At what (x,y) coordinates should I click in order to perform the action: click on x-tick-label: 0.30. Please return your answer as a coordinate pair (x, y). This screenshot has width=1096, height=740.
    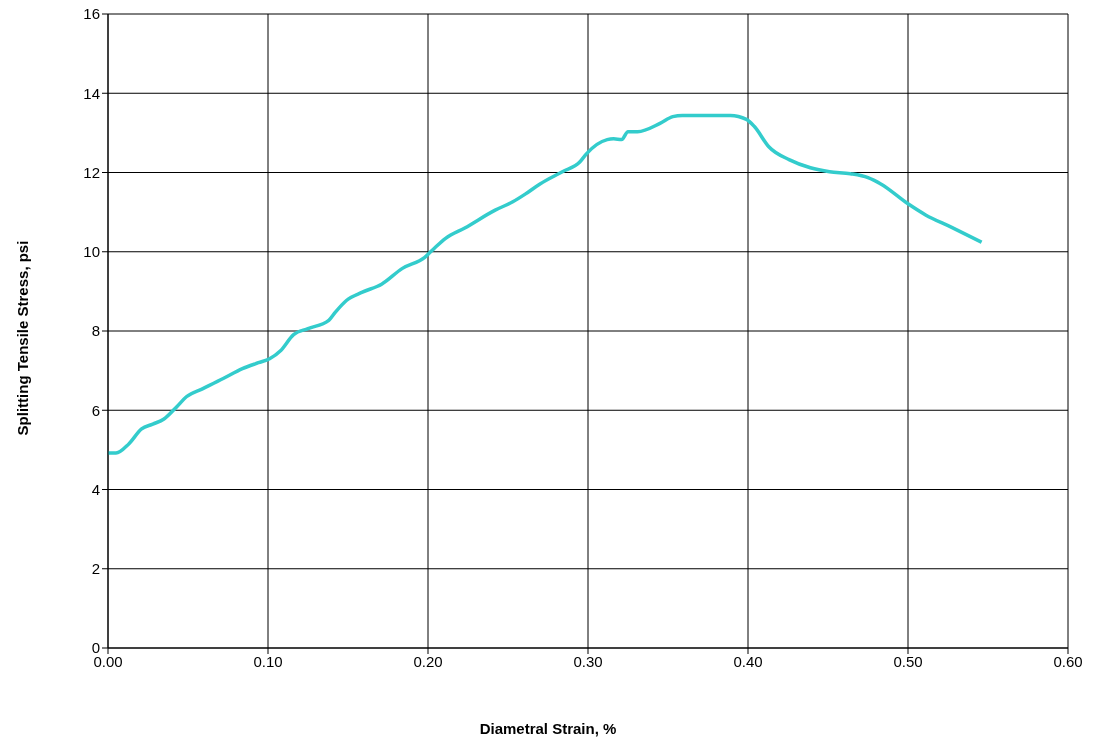
    Looking at the image, I should click on (588, 661).